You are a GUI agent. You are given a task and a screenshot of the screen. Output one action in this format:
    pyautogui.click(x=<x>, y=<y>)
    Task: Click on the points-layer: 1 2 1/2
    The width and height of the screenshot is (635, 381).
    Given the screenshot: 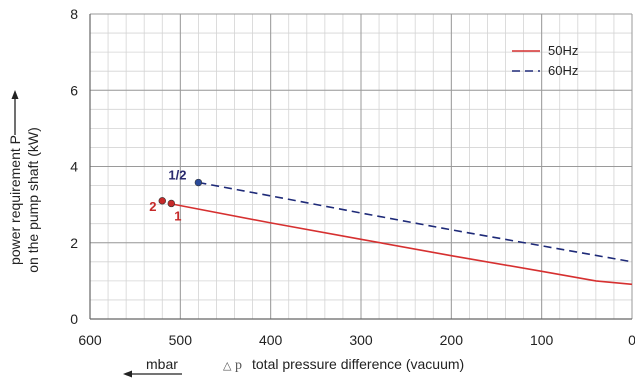 What is the action you would take?
    pyautogui.click(x=176, y=195)
    